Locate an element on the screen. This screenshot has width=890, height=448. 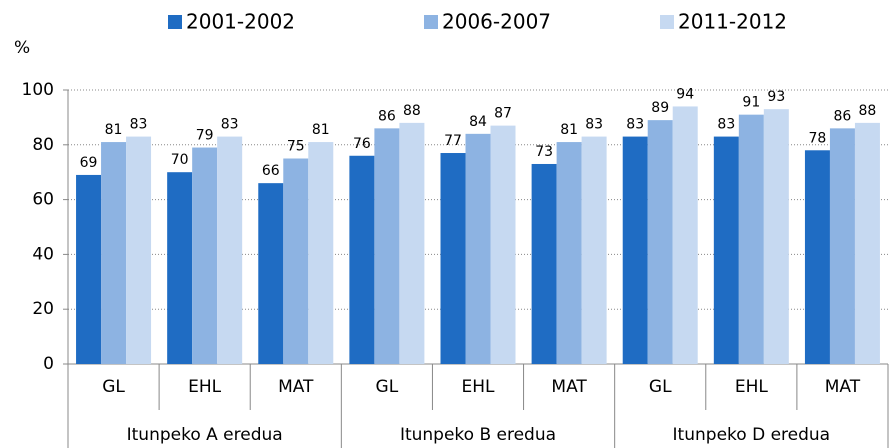
y-tick-label: 60 is located at coordinates (43, 200).